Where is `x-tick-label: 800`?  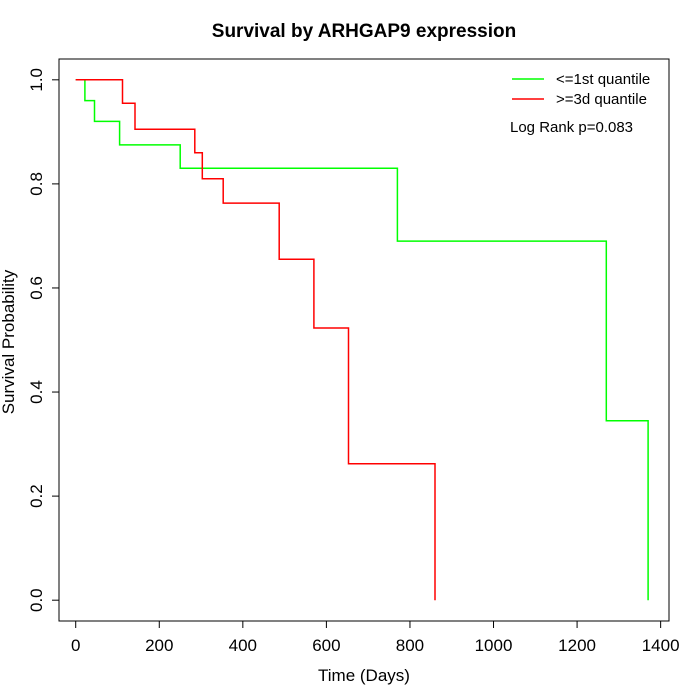 x-tick-label: 800 is located at coordinates (410, 645).